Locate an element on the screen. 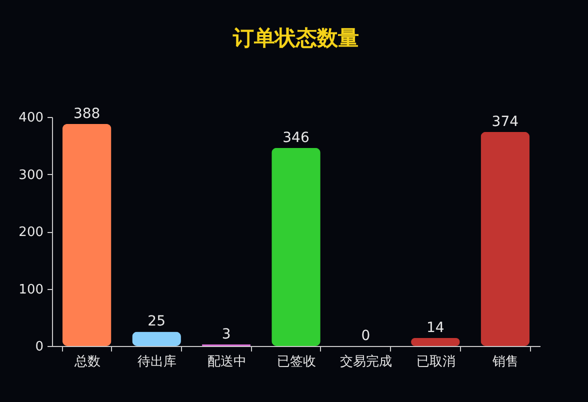 Image resolution: width=588 pixels, height=402 pixels. chart-title: 订单状态数量 is located at coordinates (295, 38).